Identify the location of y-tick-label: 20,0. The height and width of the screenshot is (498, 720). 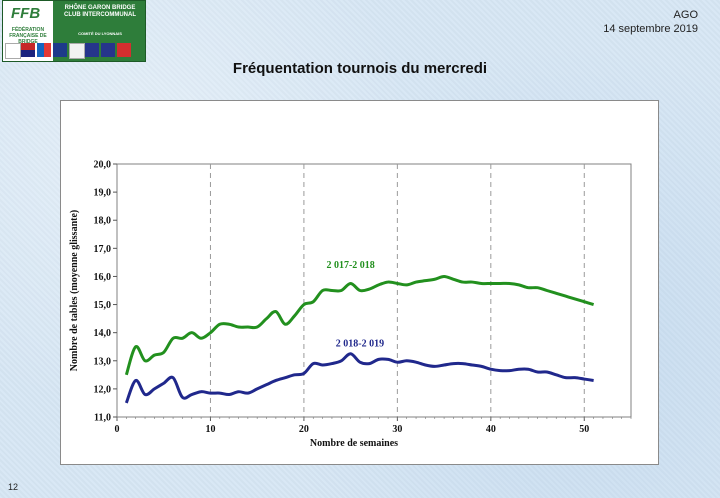
(103, 165).